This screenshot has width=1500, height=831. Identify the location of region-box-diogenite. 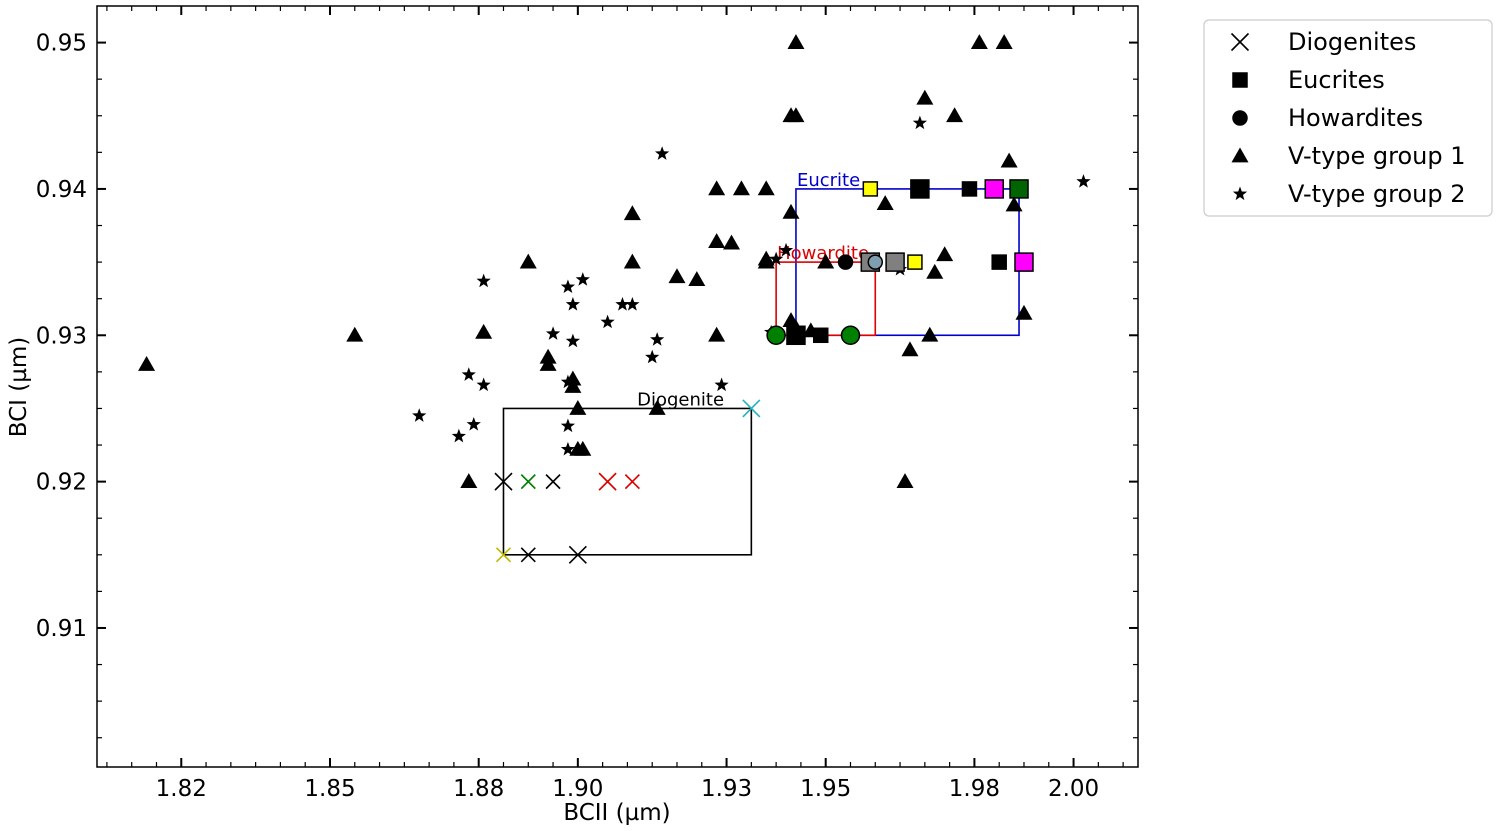
(627, 481).